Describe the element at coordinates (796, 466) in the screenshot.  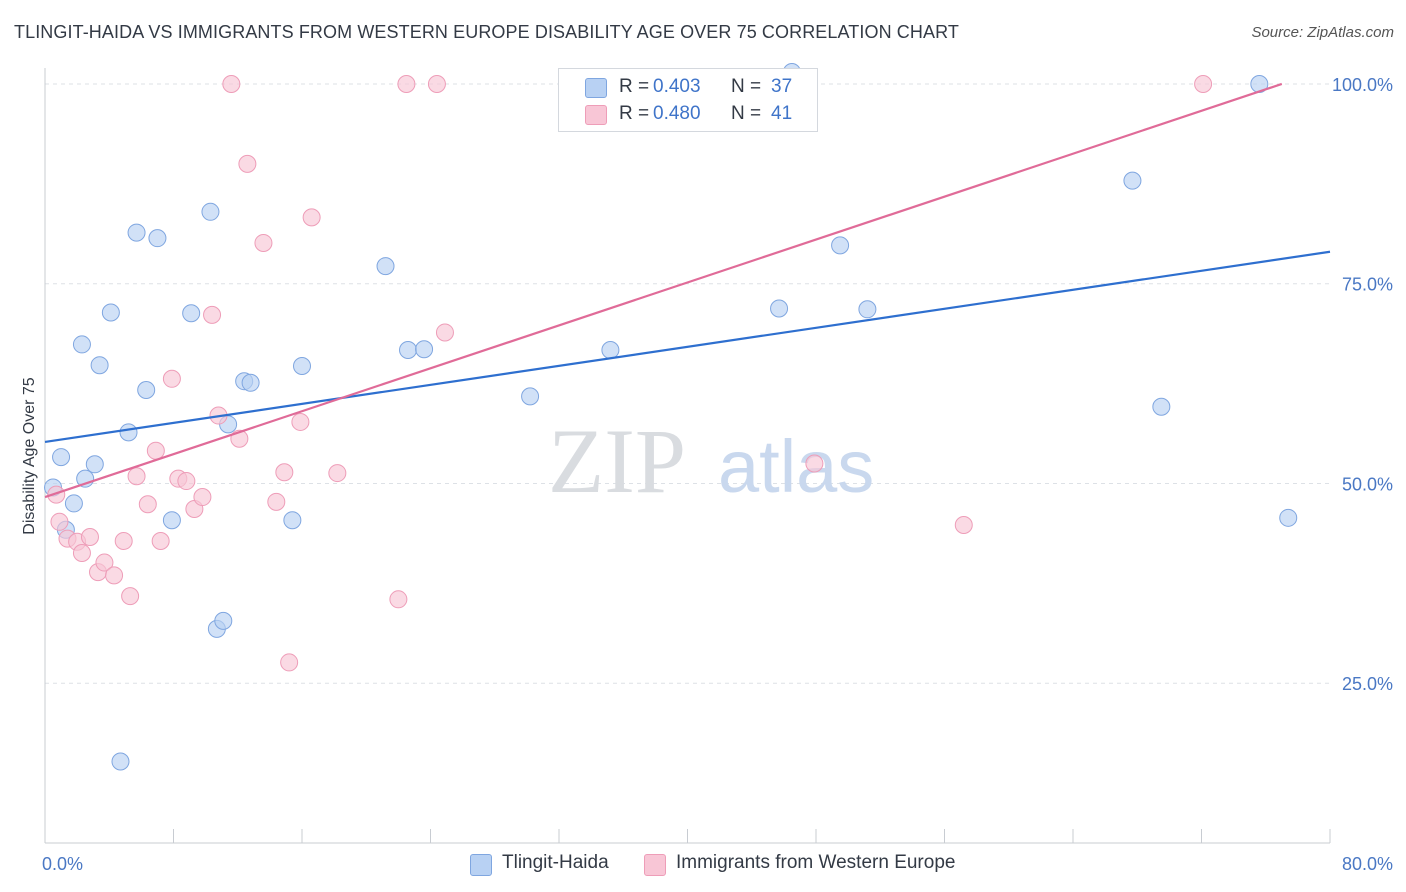
I see `watermark-atlas: atlas` at that location.